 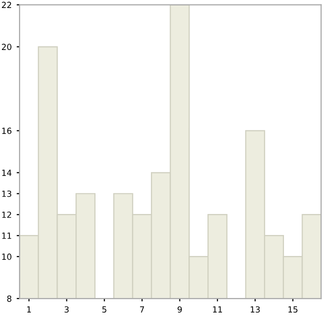 I want to click on x-tick-label: 15, so click(x=293, y=309).